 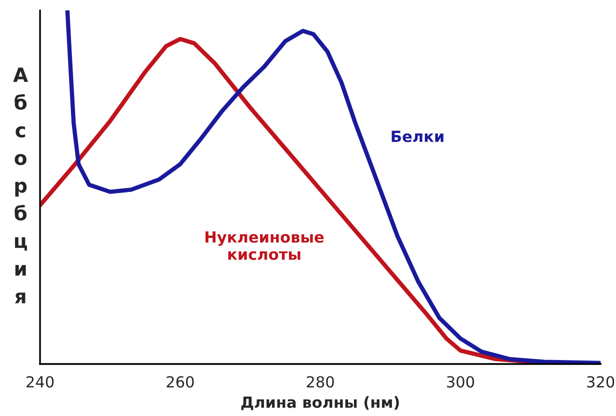 I want to click on series-label: Нуклеиновые кислоты, so click(x=265, y=245).